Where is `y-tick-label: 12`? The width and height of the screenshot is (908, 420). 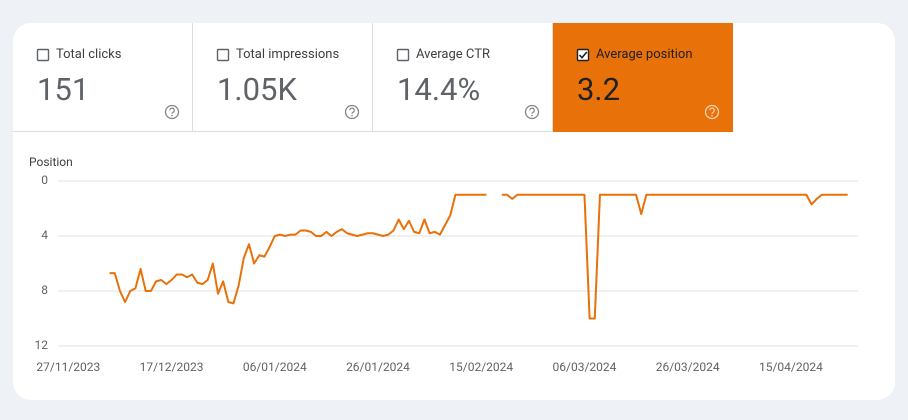 y-tick-label: 12 is located at coordinates (42, 345).